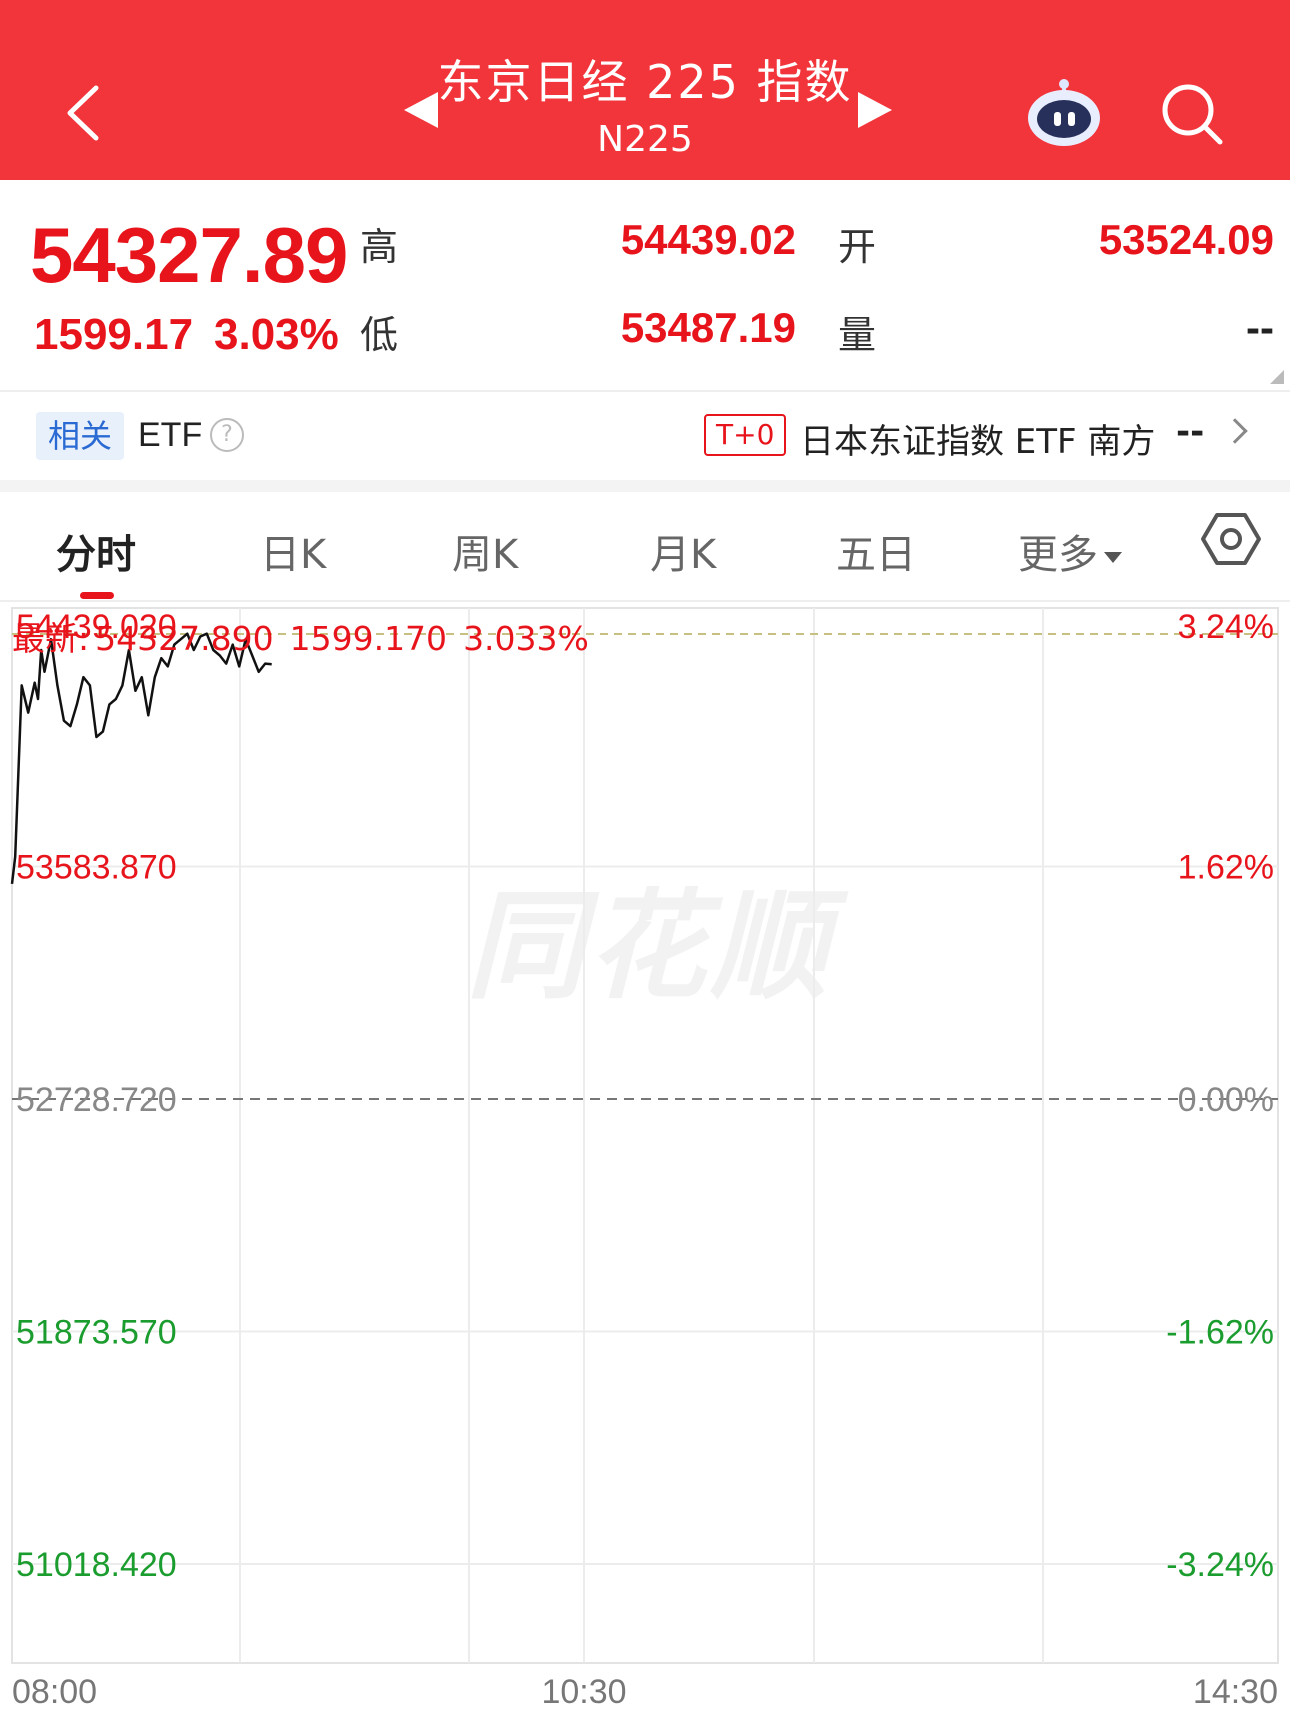 The height and width of the screenshot is (1717, 1290). I want to click on y-tick-label-right: -1.62%, so click(1220, 1333).